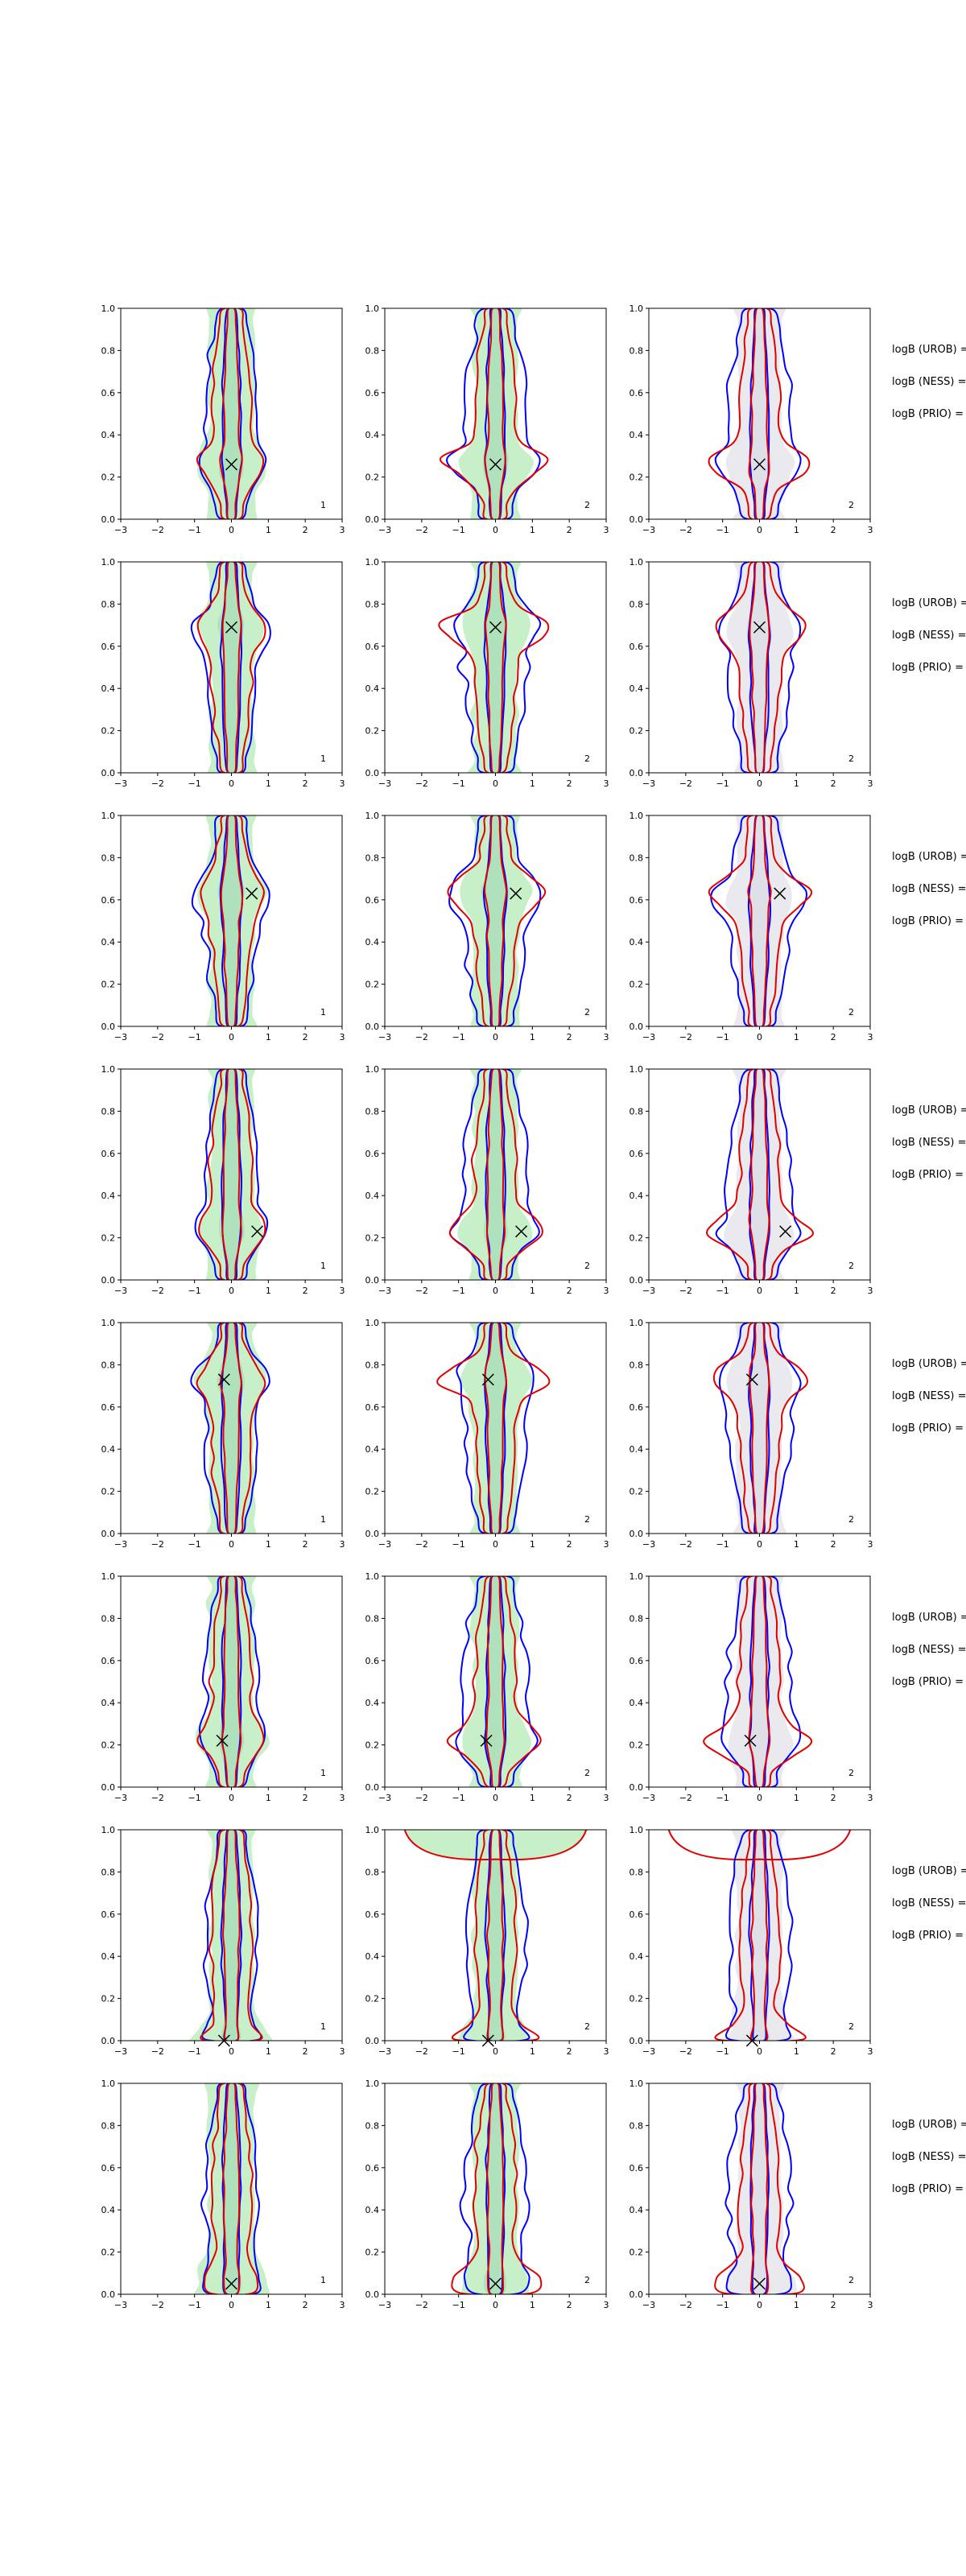  Describe the element at coordinates (929, 1142) in the screenshot. I see `row-legend-4: logB (UROB) = logB (NESS) = logB (PRIO) =` at that location.